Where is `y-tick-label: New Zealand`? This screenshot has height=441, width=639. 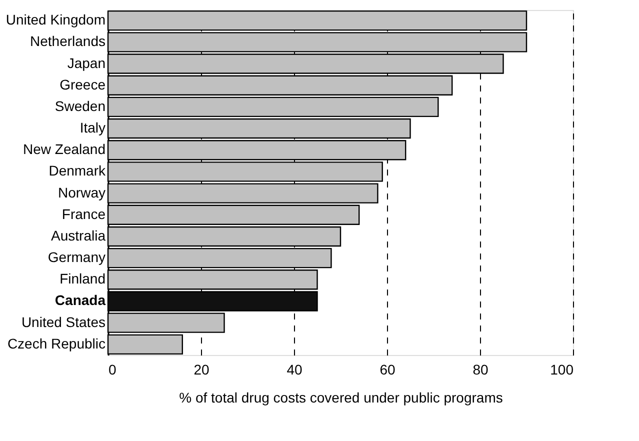 y-tick-label: New Zealand is located at coordinates (64, 149).